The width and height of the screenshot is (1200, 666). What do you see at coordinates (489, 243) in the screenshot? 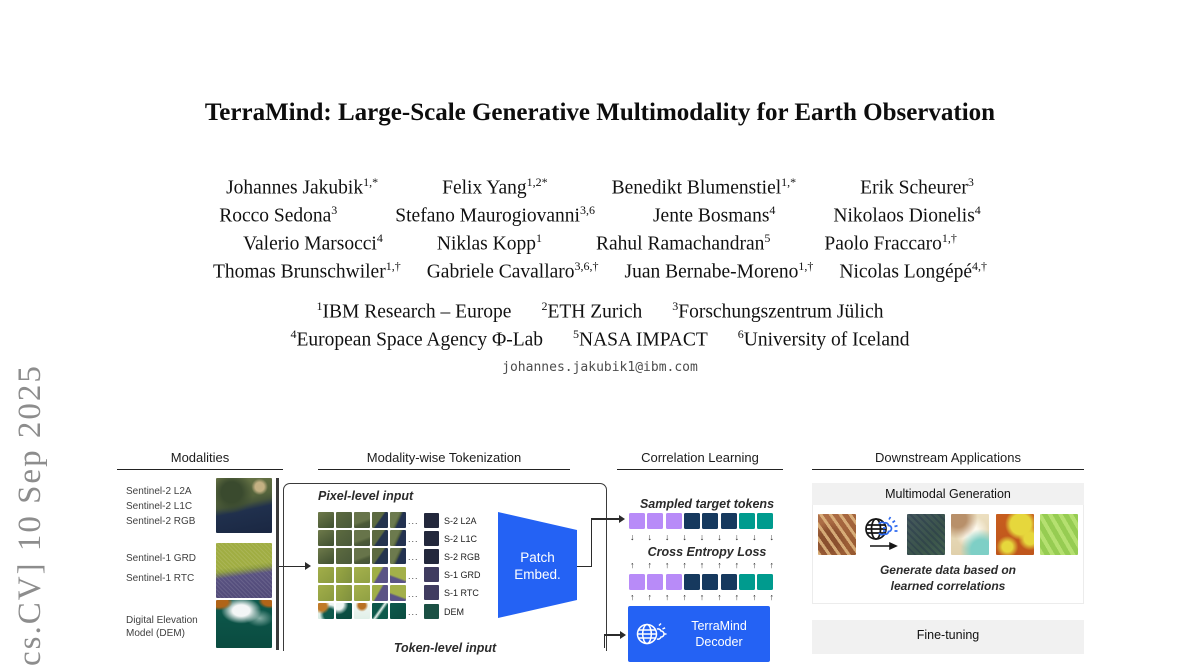
I see `author-name: Niklas Kopp1` at bounding box center [489, 243].